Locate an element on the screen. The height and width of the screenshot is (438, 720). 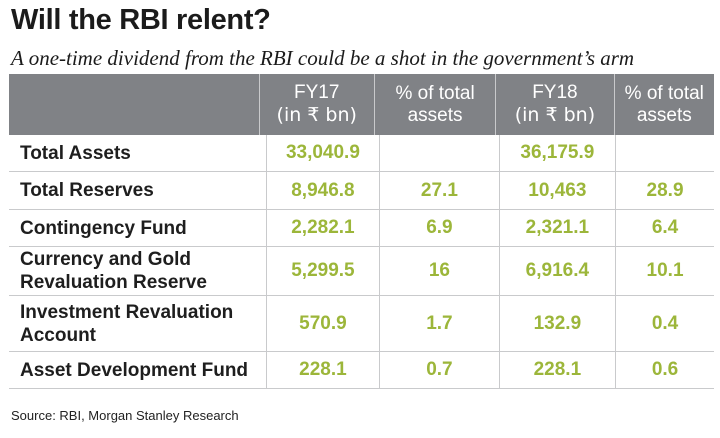
cell-fy17: 228.1 is located at coordinates (322, 370).